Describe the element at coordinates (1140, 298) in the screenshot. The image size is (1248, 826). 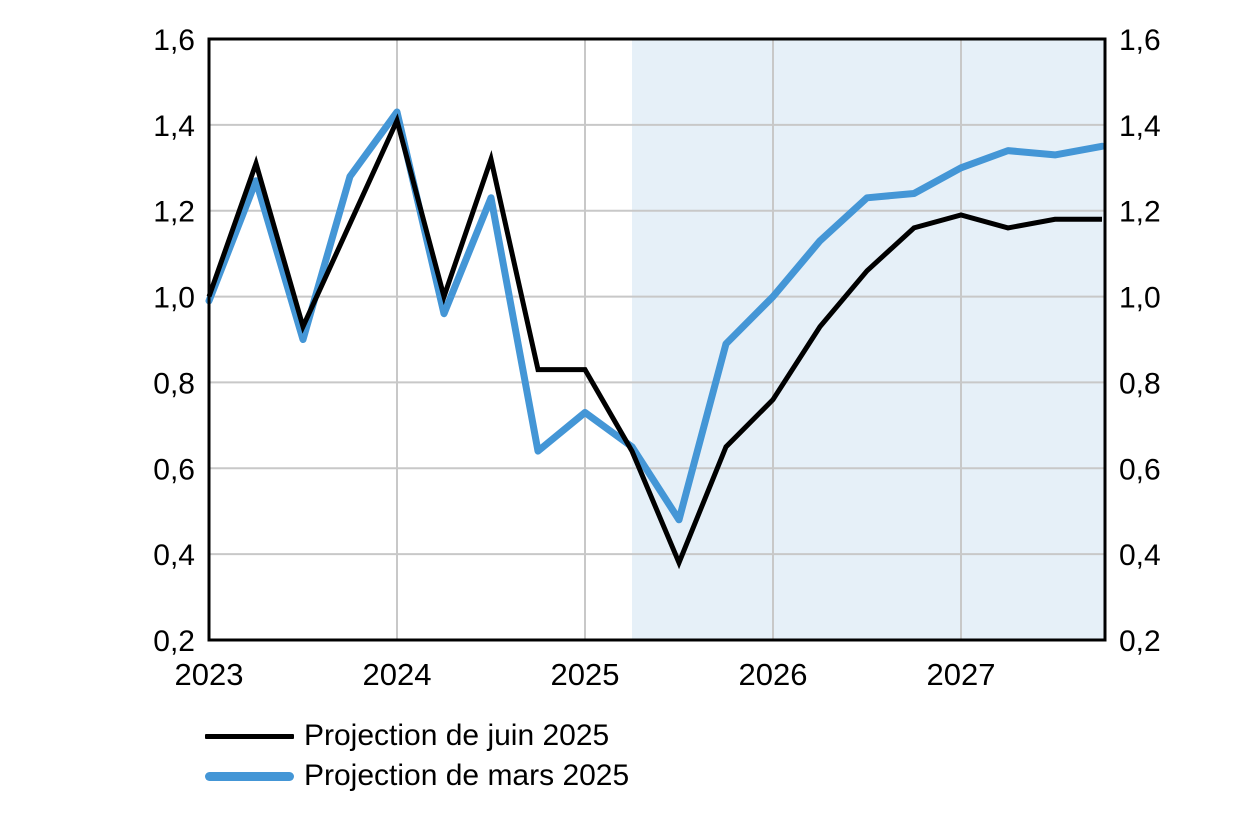
I see `y-axis-tick-label-right: 1,0` at that location.